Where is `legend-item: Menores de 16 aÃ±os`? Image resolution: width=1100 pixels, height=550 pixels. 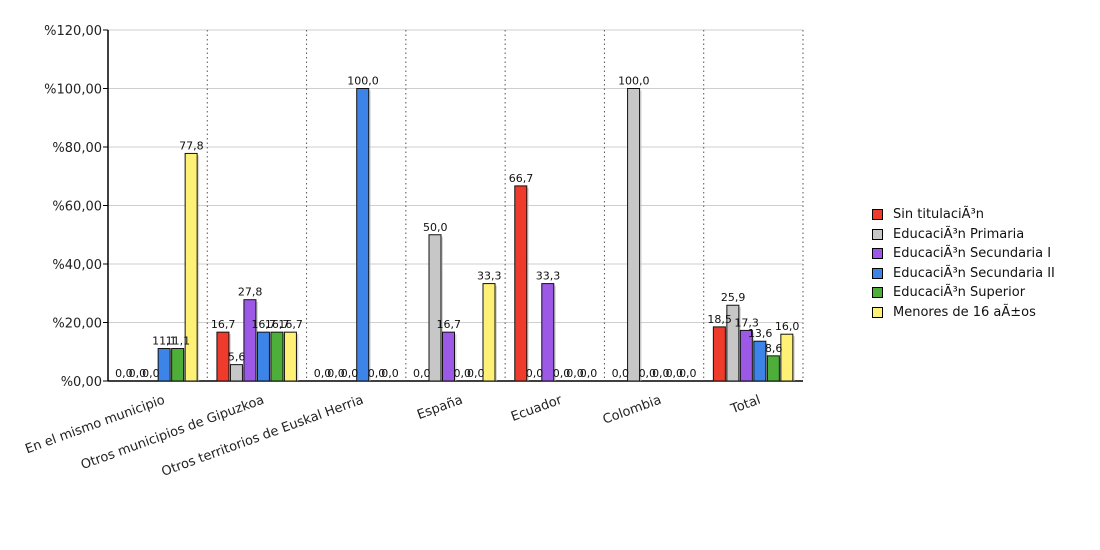 legend-item: Menores de 16 aÃ±os is located at coordinates (963, 313).